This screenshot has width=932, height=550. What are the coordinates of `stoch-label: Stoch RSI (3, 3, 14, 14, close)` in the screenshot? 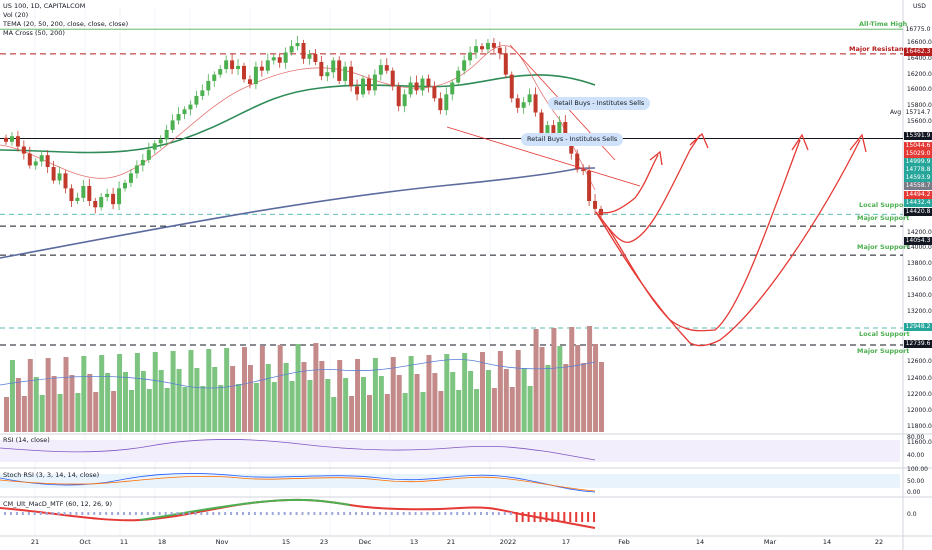 It's located at (51, 475).